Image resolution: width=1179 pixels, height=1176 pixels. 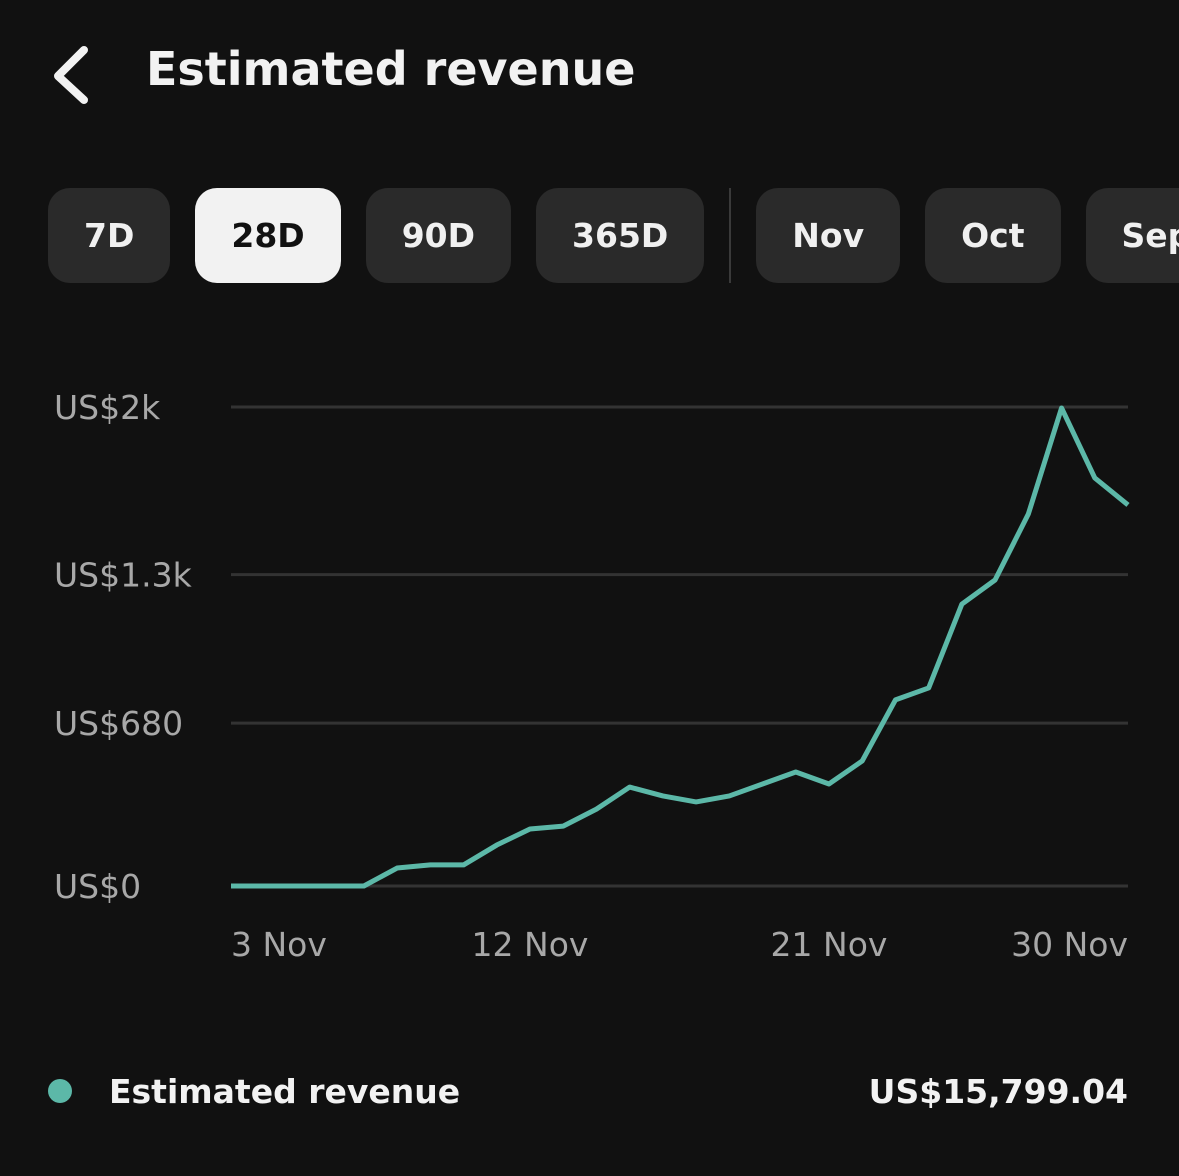 I want to click on page-title: Estimated revenue, so click(x=391, y=69).